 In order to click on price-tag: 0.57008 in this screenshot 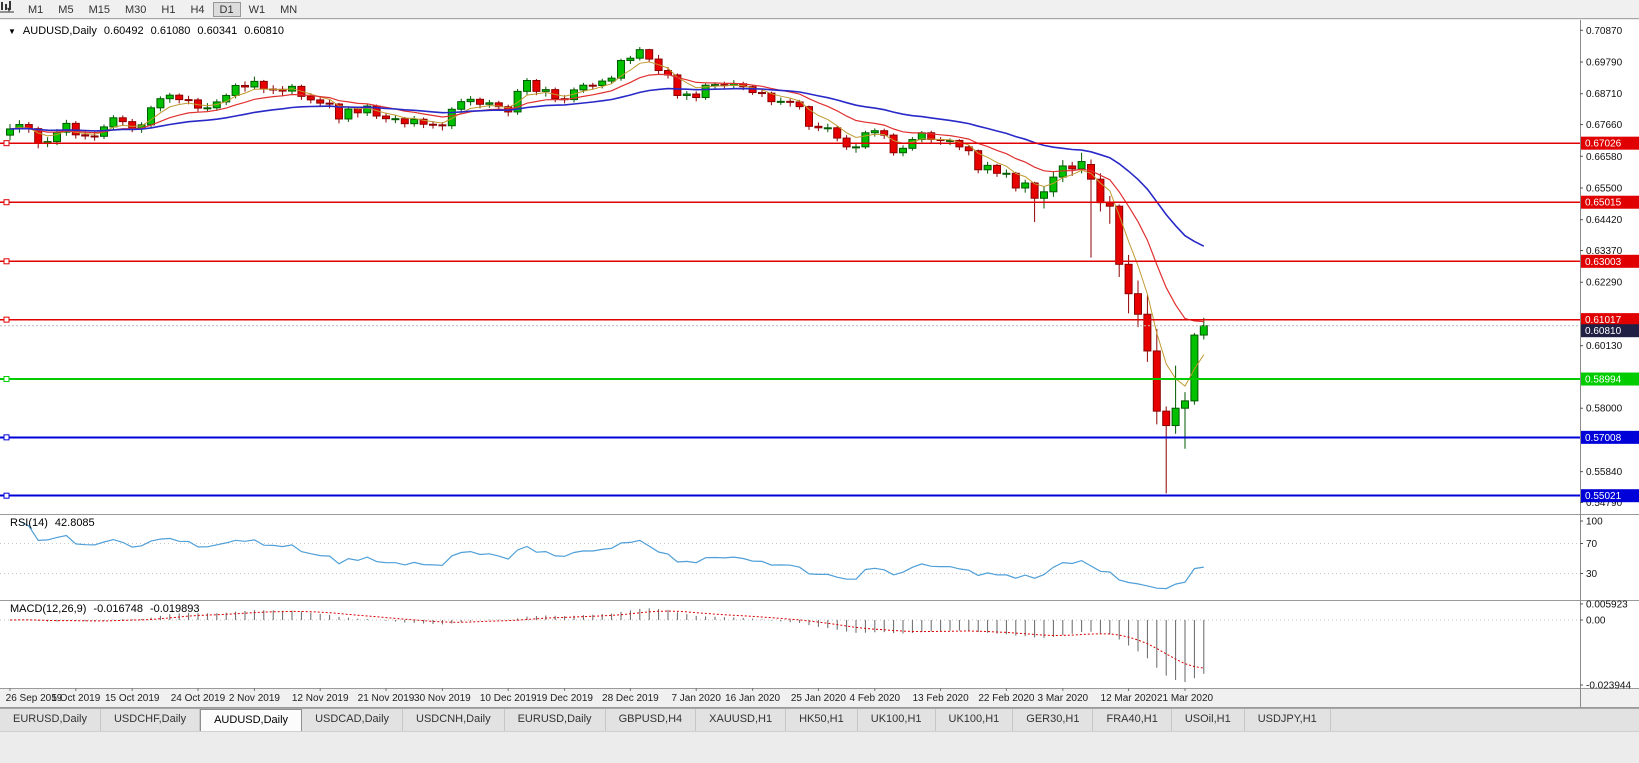, I will do `click(1610, 437)`.